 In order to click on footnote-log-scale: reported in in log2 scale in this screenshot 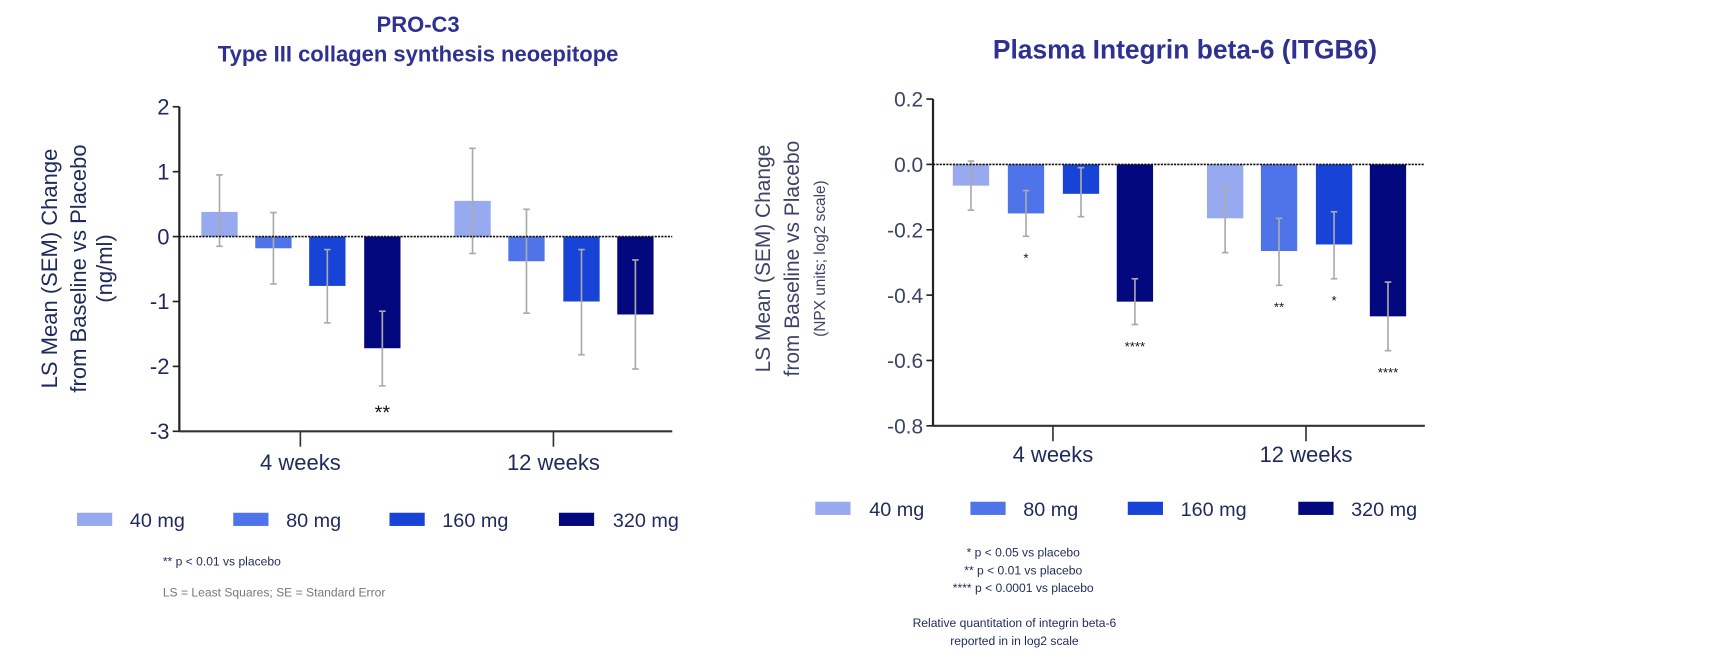, I will do `click(1014, 641)`.